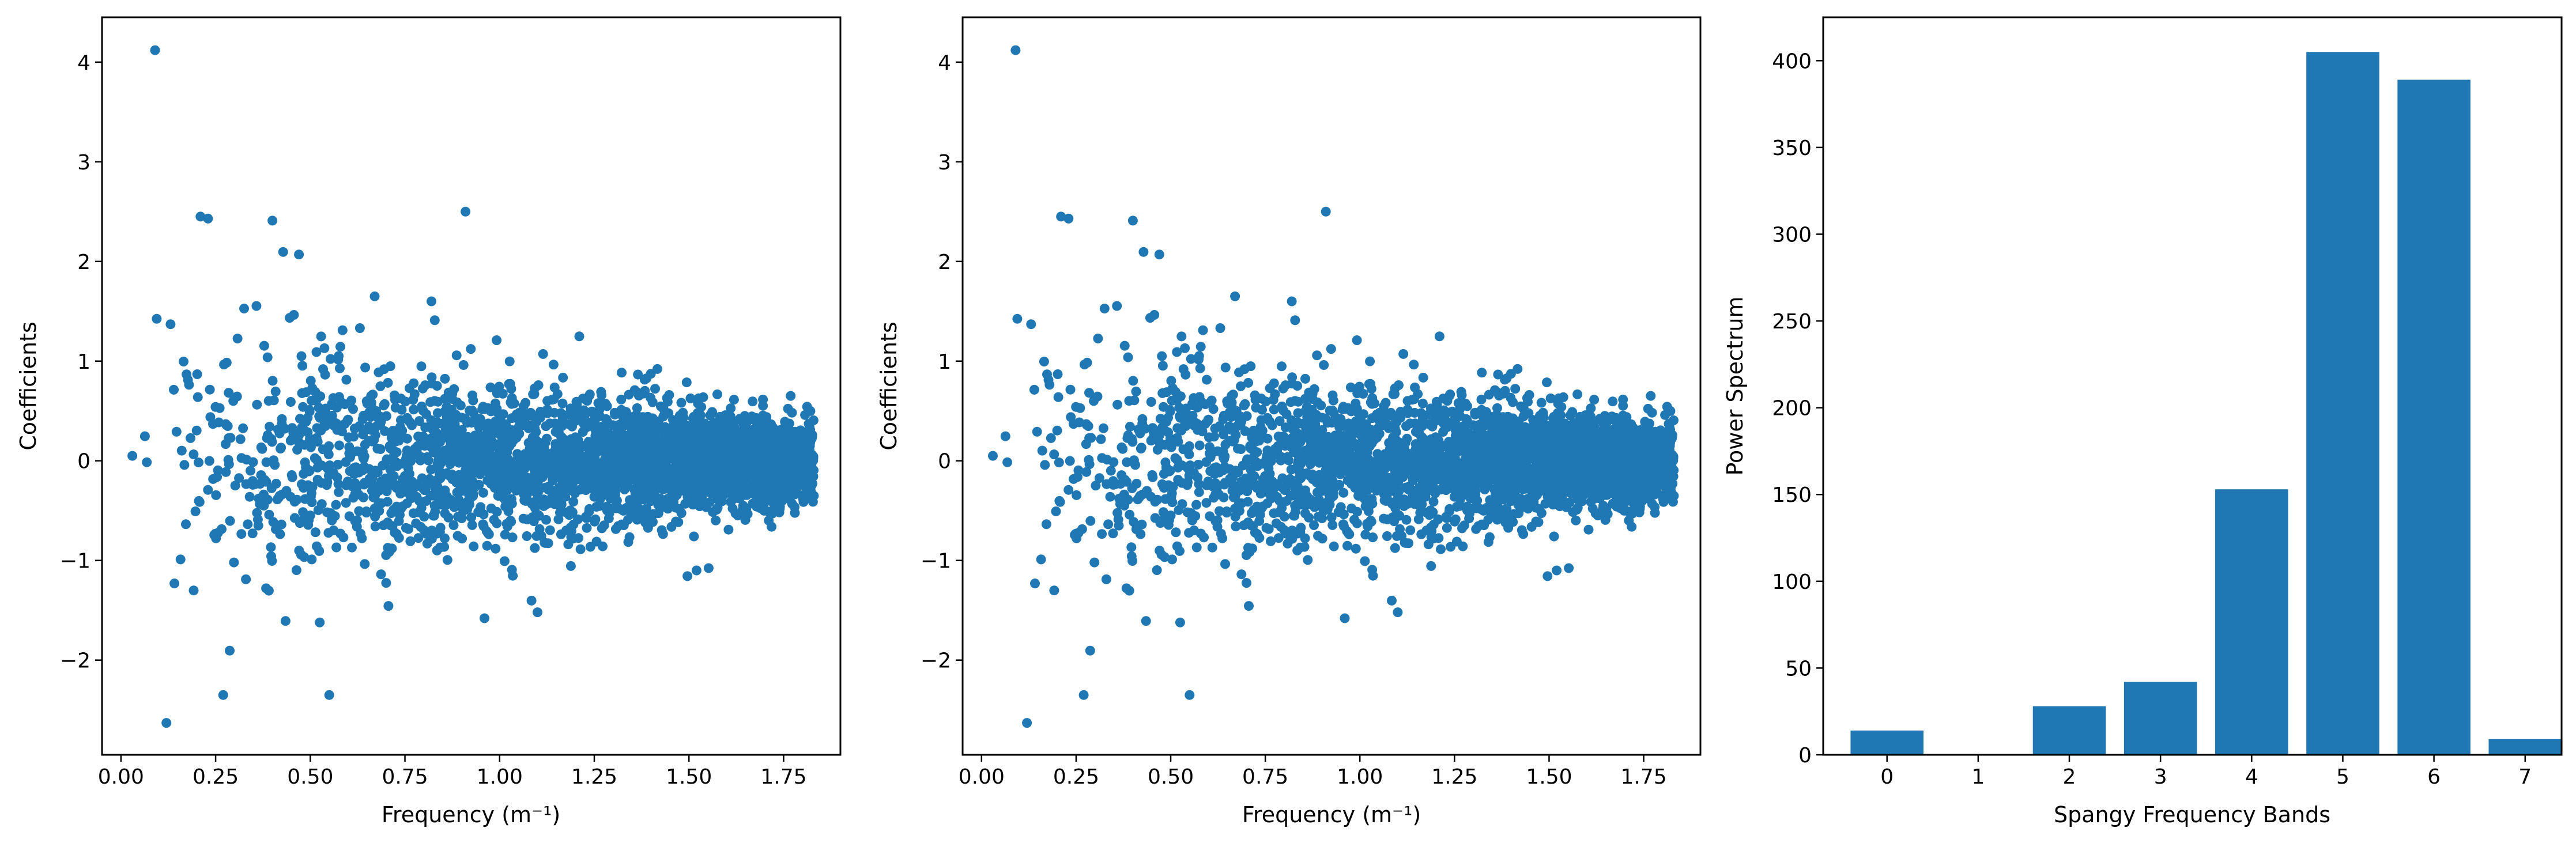 The image size is (2576, 847). I want to click on y-axis-label-left: Coefficients, so click(28, 386).